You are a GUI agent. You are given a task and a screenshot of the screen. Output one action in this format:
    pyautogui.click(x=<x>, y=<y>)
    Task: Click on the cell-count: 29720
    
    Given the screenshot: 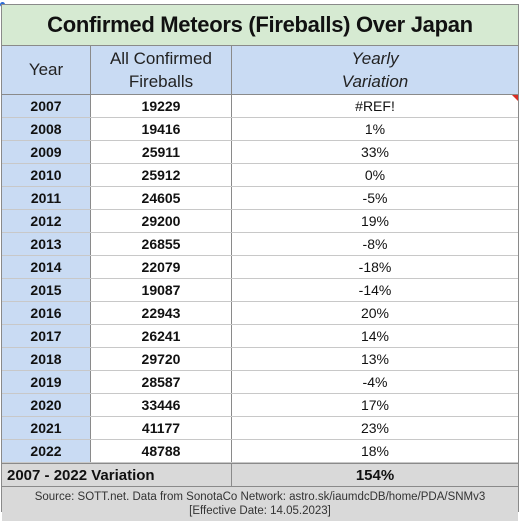 What is the action you would take?
    pyautogui.click(x=161, y=359)
    